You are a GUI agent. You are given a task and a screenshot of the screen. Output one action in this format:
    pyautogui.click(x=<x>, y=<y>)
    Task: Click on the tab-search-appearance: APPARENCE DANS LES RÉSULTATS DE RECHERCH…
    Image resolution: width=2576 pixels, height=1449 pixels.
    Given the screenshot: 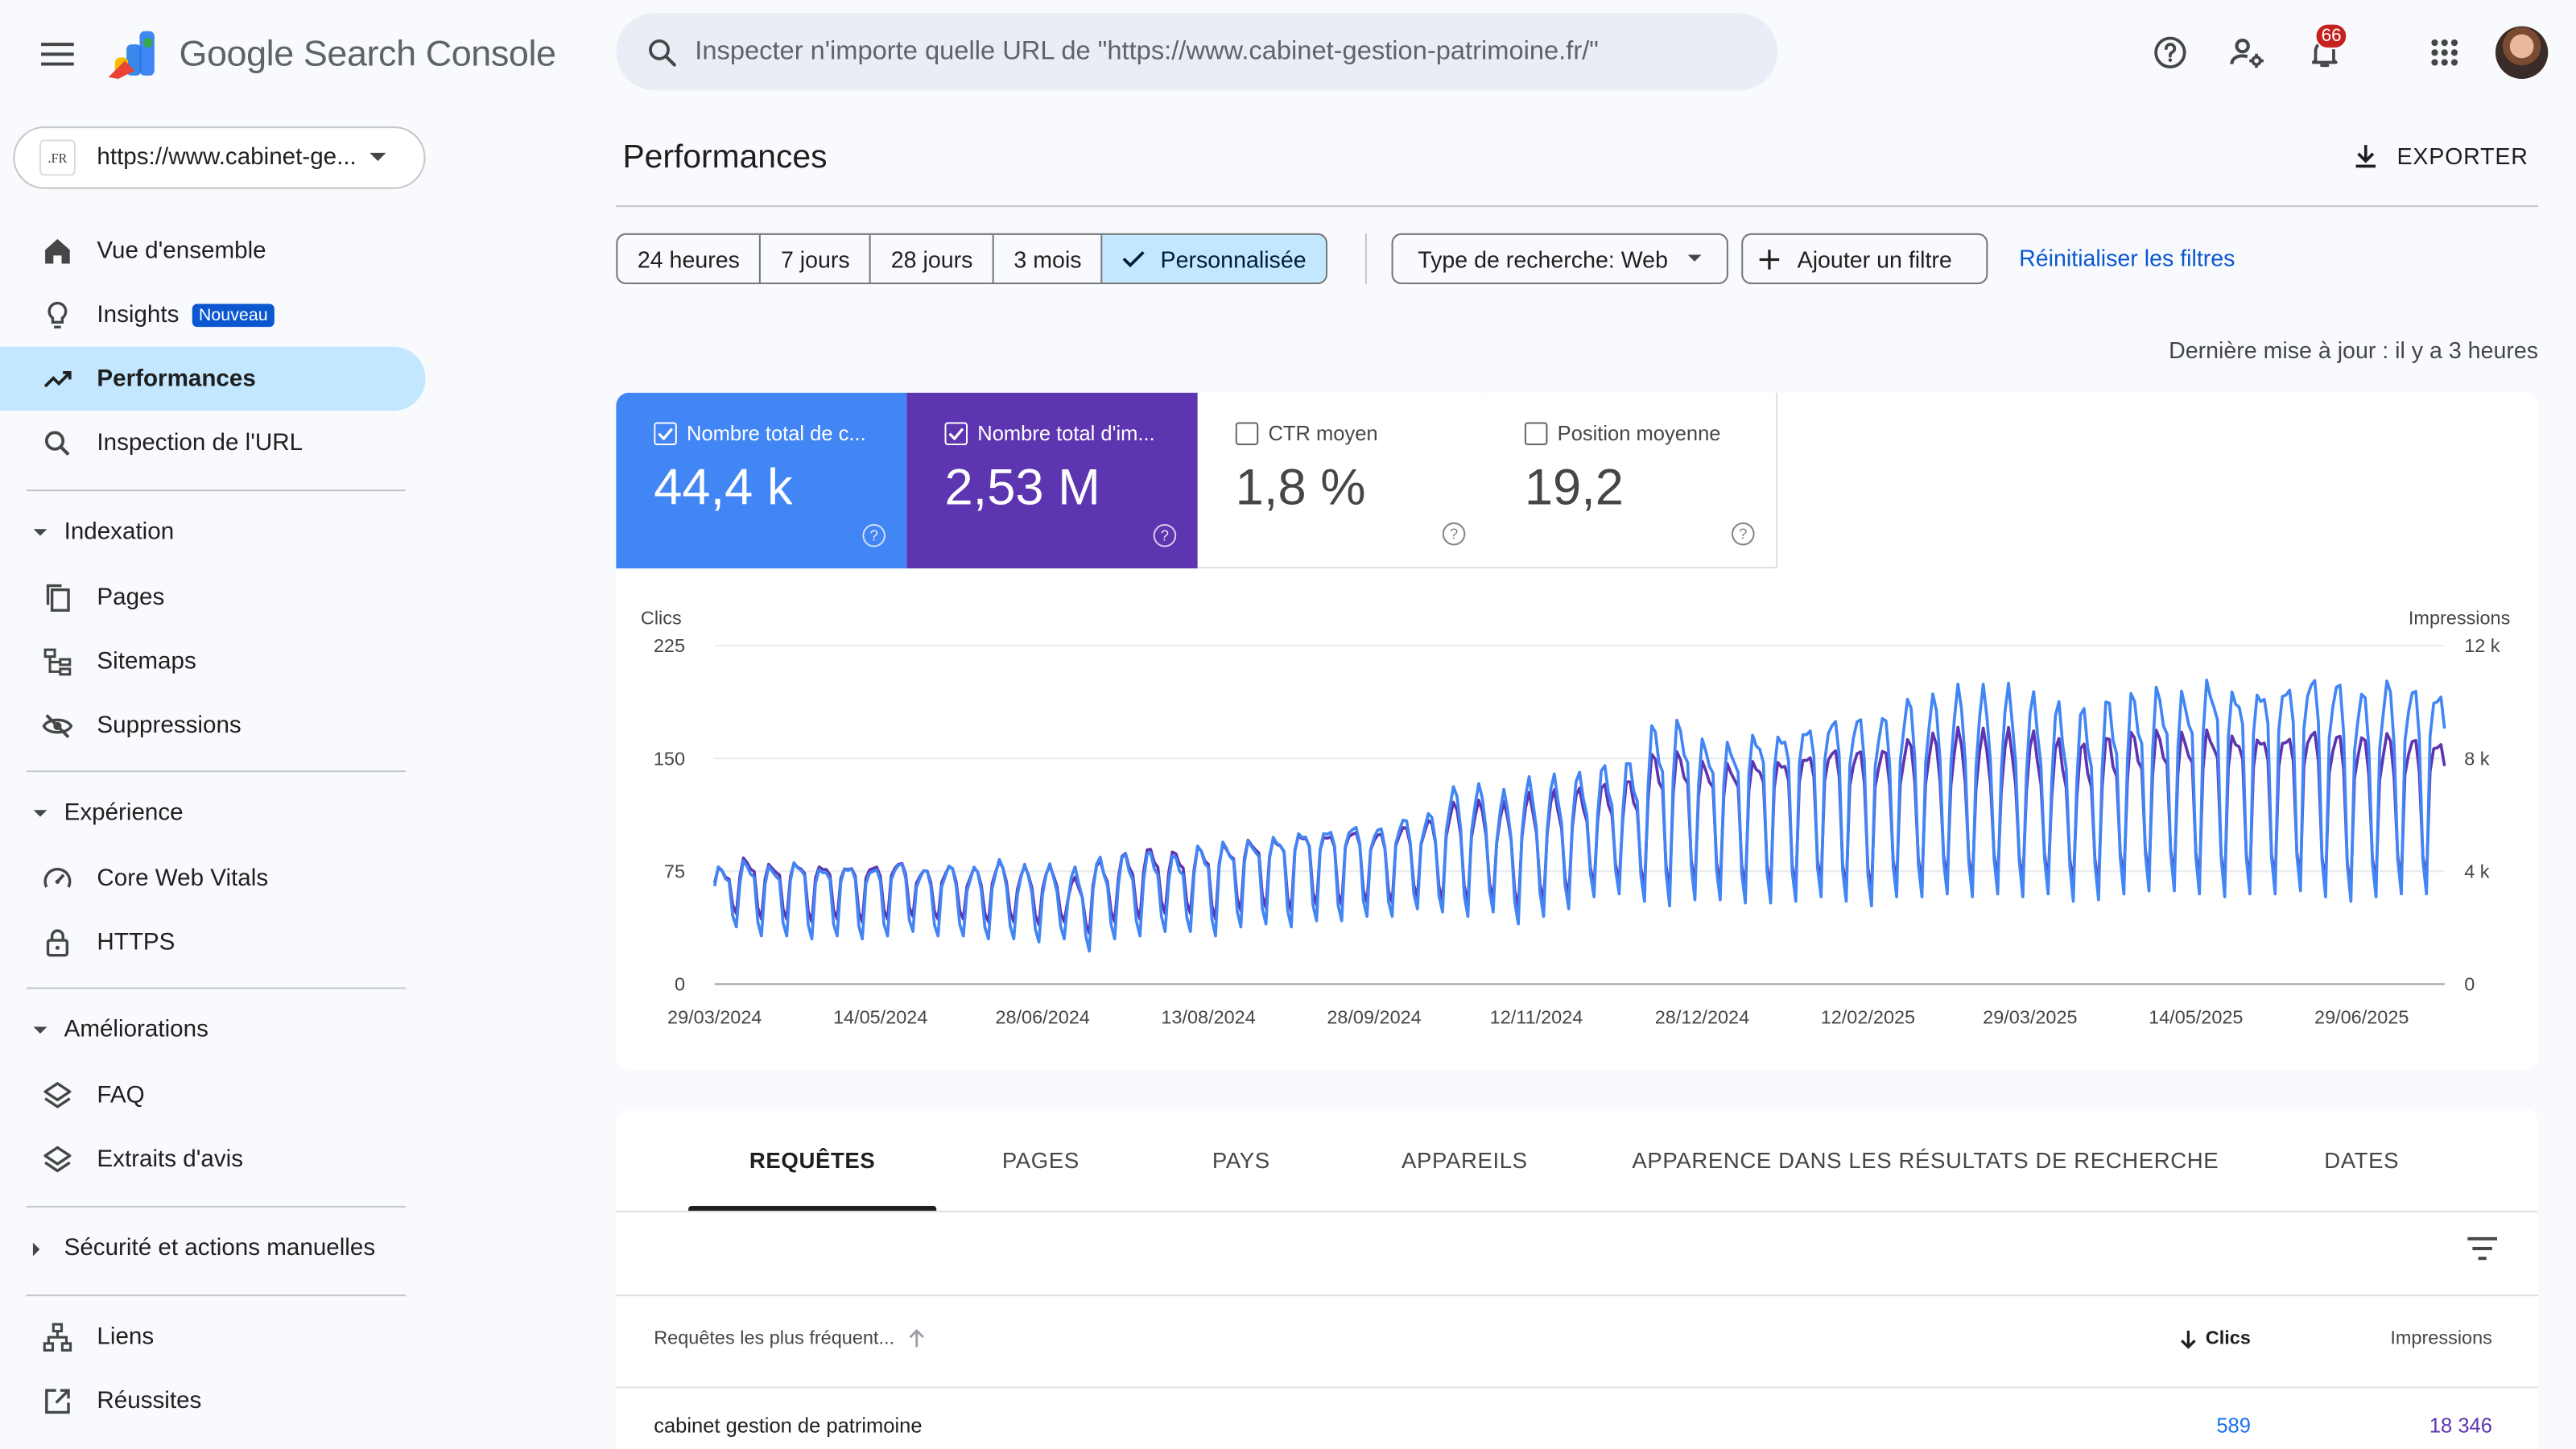 What is the action you would take?
    pyautogui.click(x=1926, y=1160)
    